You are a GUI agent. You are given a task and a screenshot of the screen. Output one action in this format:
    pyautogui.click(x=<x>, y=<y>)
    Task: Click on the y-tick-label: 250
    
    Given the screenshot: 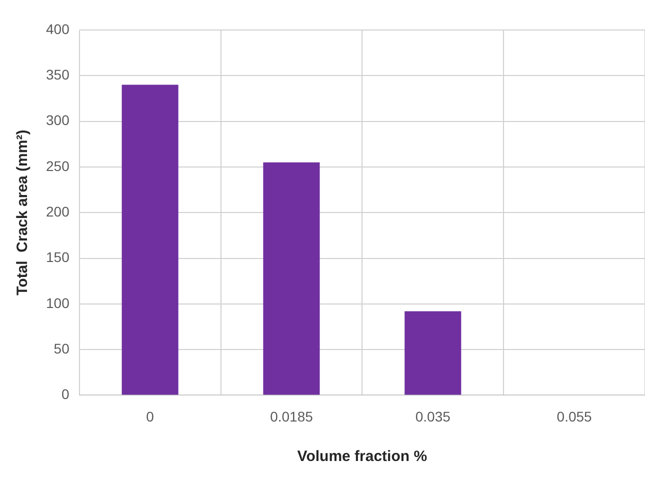 What is the action you would take?
    pyautogui.click(x=58, y=166)
    